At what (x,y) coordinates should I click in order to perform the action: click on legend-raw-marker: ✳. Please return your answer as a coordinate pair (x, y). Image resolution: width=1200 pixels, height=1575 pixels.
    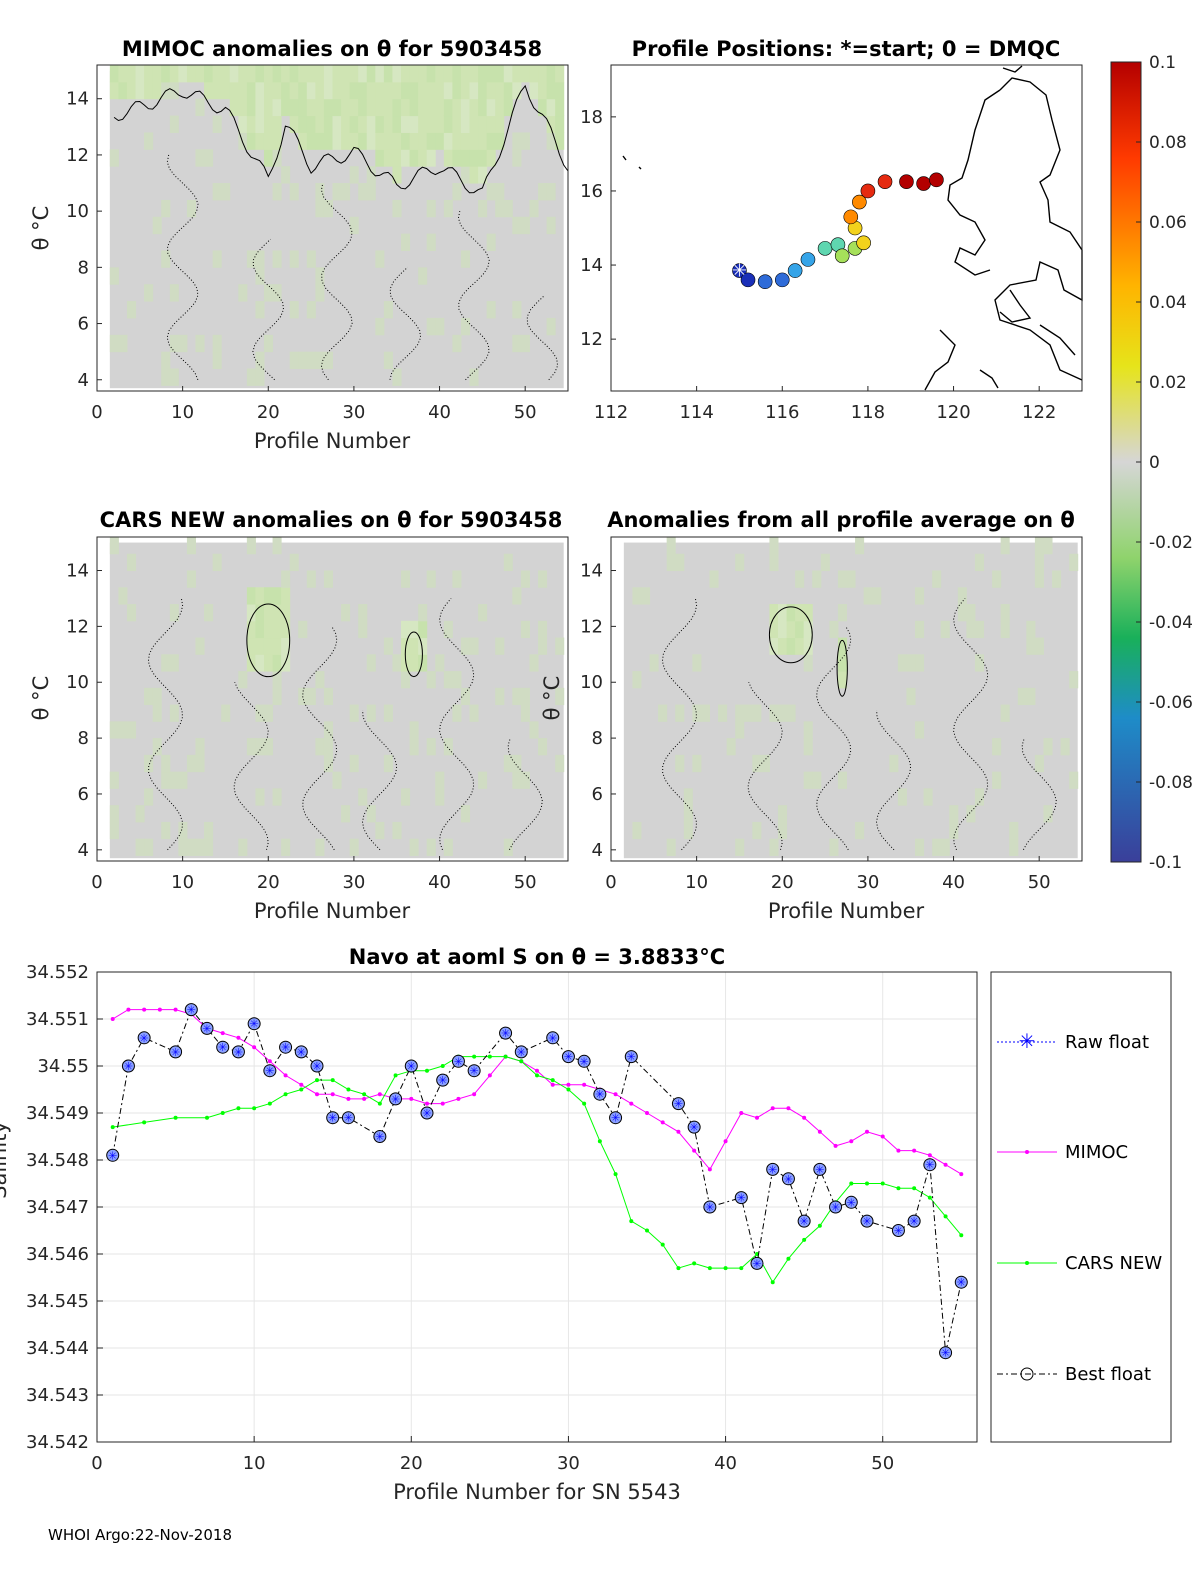
    Looking at the image, I should click on (1027, 1041).